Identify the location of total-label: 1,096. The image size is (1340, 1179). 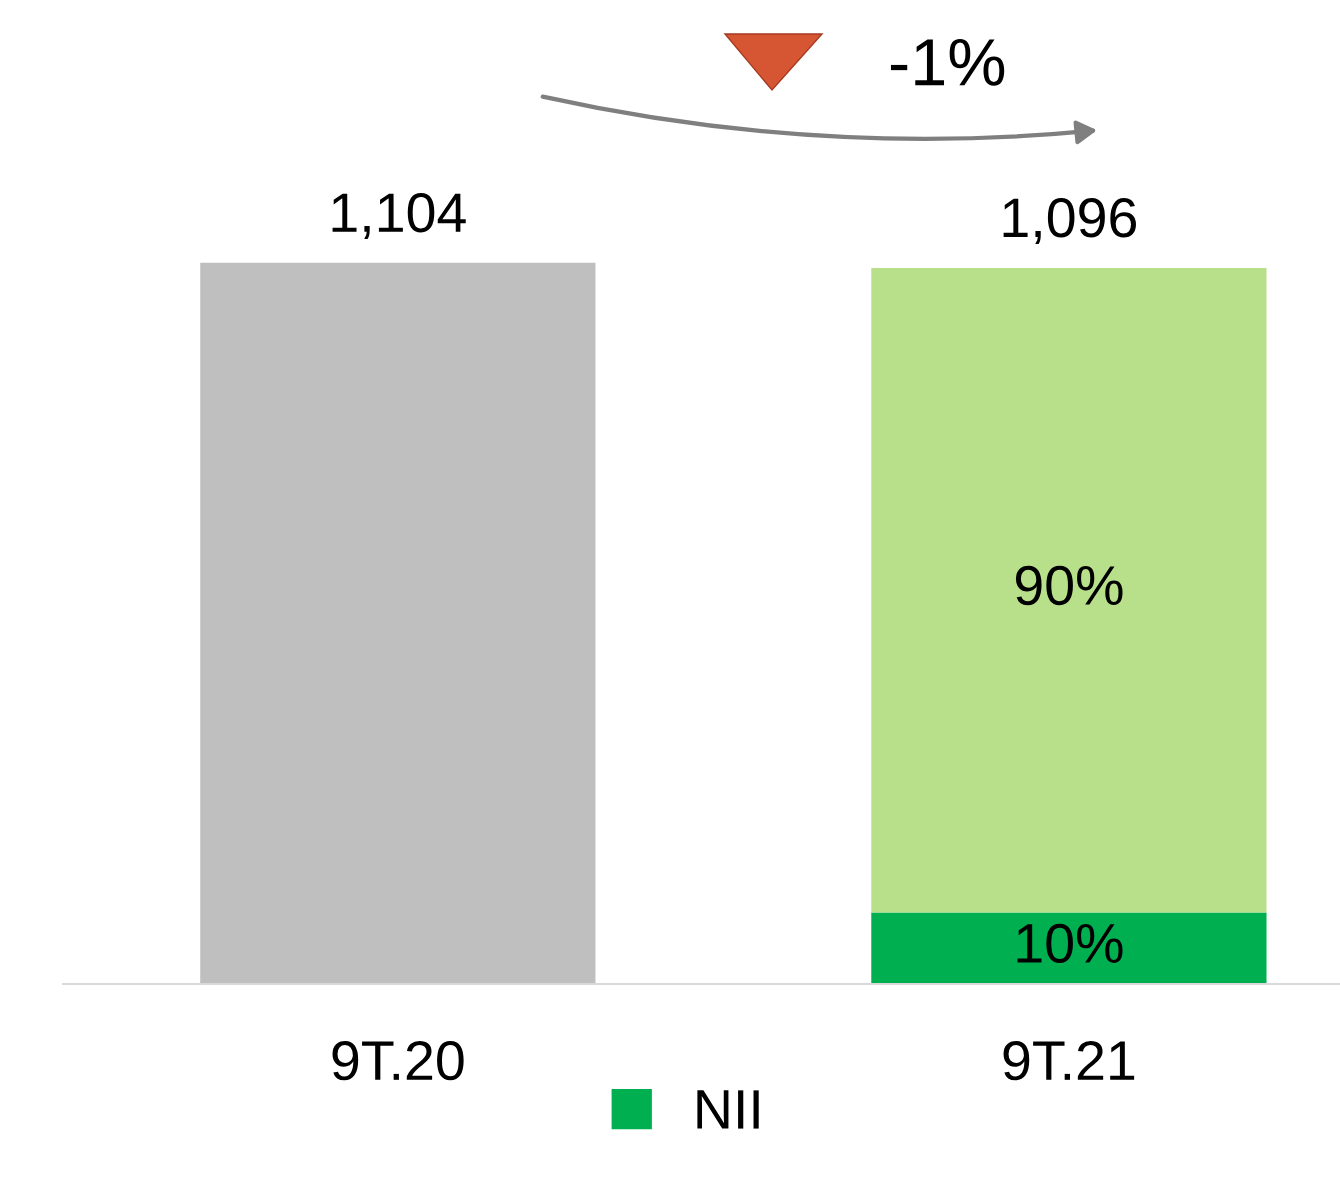
(1069, 221).